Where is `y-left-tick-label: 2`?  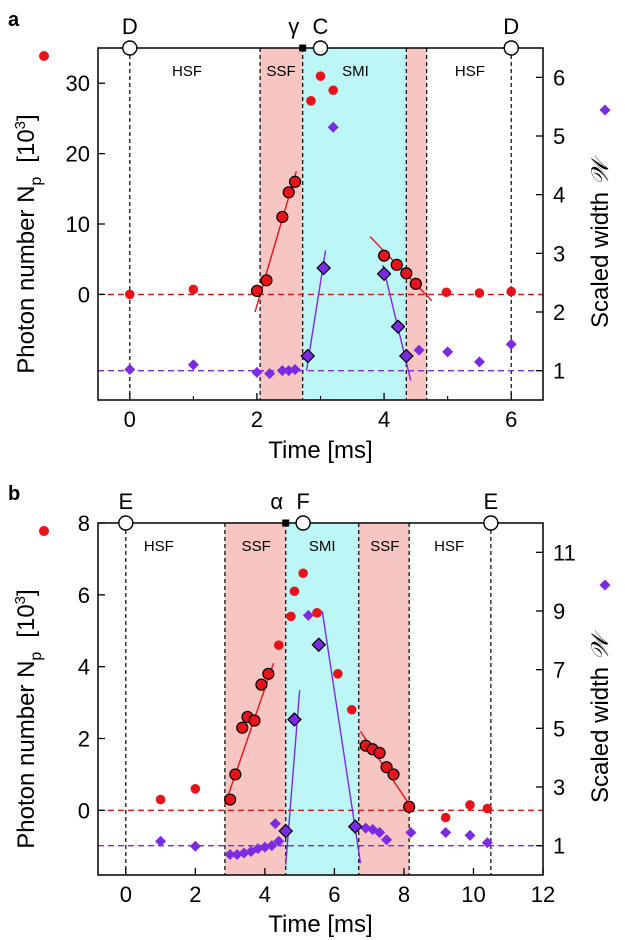 y-left-tick-label: 2 is located at coordinates (84, 739).